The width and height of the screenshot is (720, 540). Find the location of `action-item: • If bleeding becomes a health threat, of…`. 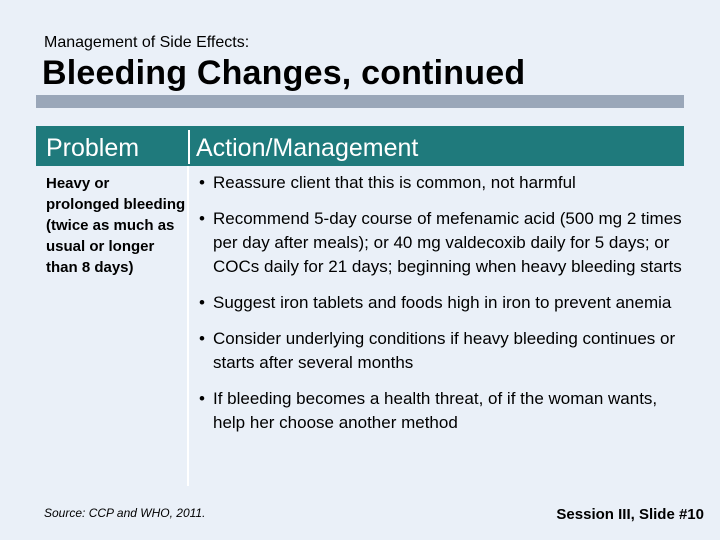

action-item: • If bleeding becomes a health threat, of… is located at coordinates (443, 411).